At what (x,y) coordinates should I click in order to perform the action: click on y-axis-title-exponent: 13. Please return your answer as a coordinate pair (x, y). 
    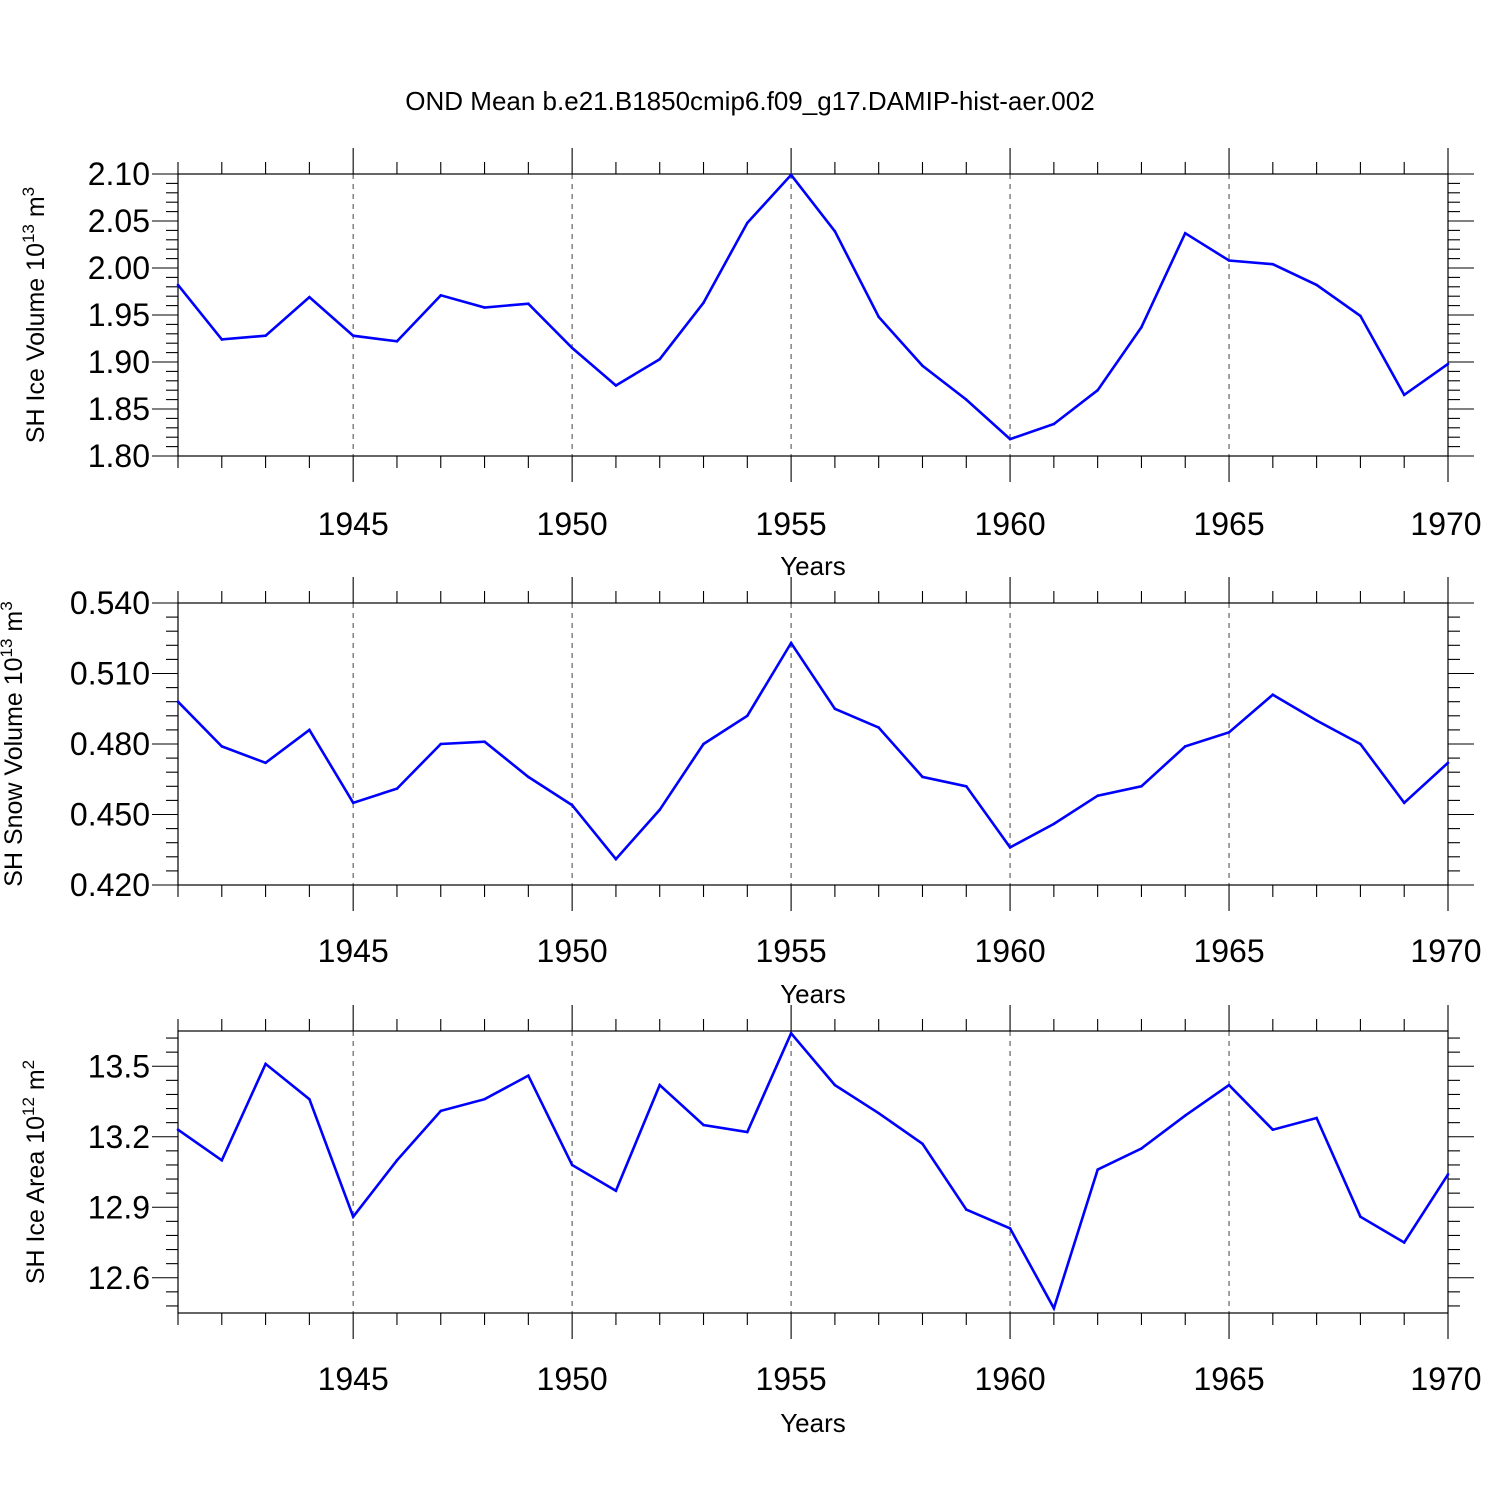
    Looking at the image, I should click on (28, 233).